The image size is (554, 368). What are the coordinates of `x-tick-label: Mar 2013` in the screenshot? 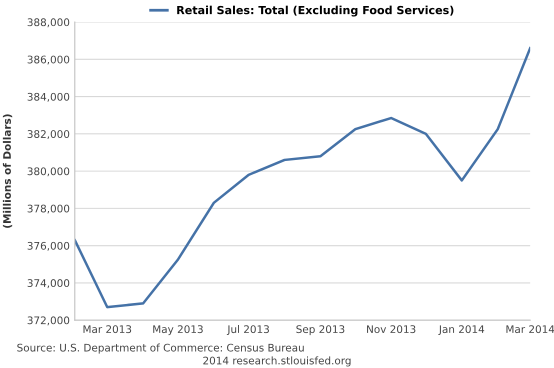 It's located at (108, 329).